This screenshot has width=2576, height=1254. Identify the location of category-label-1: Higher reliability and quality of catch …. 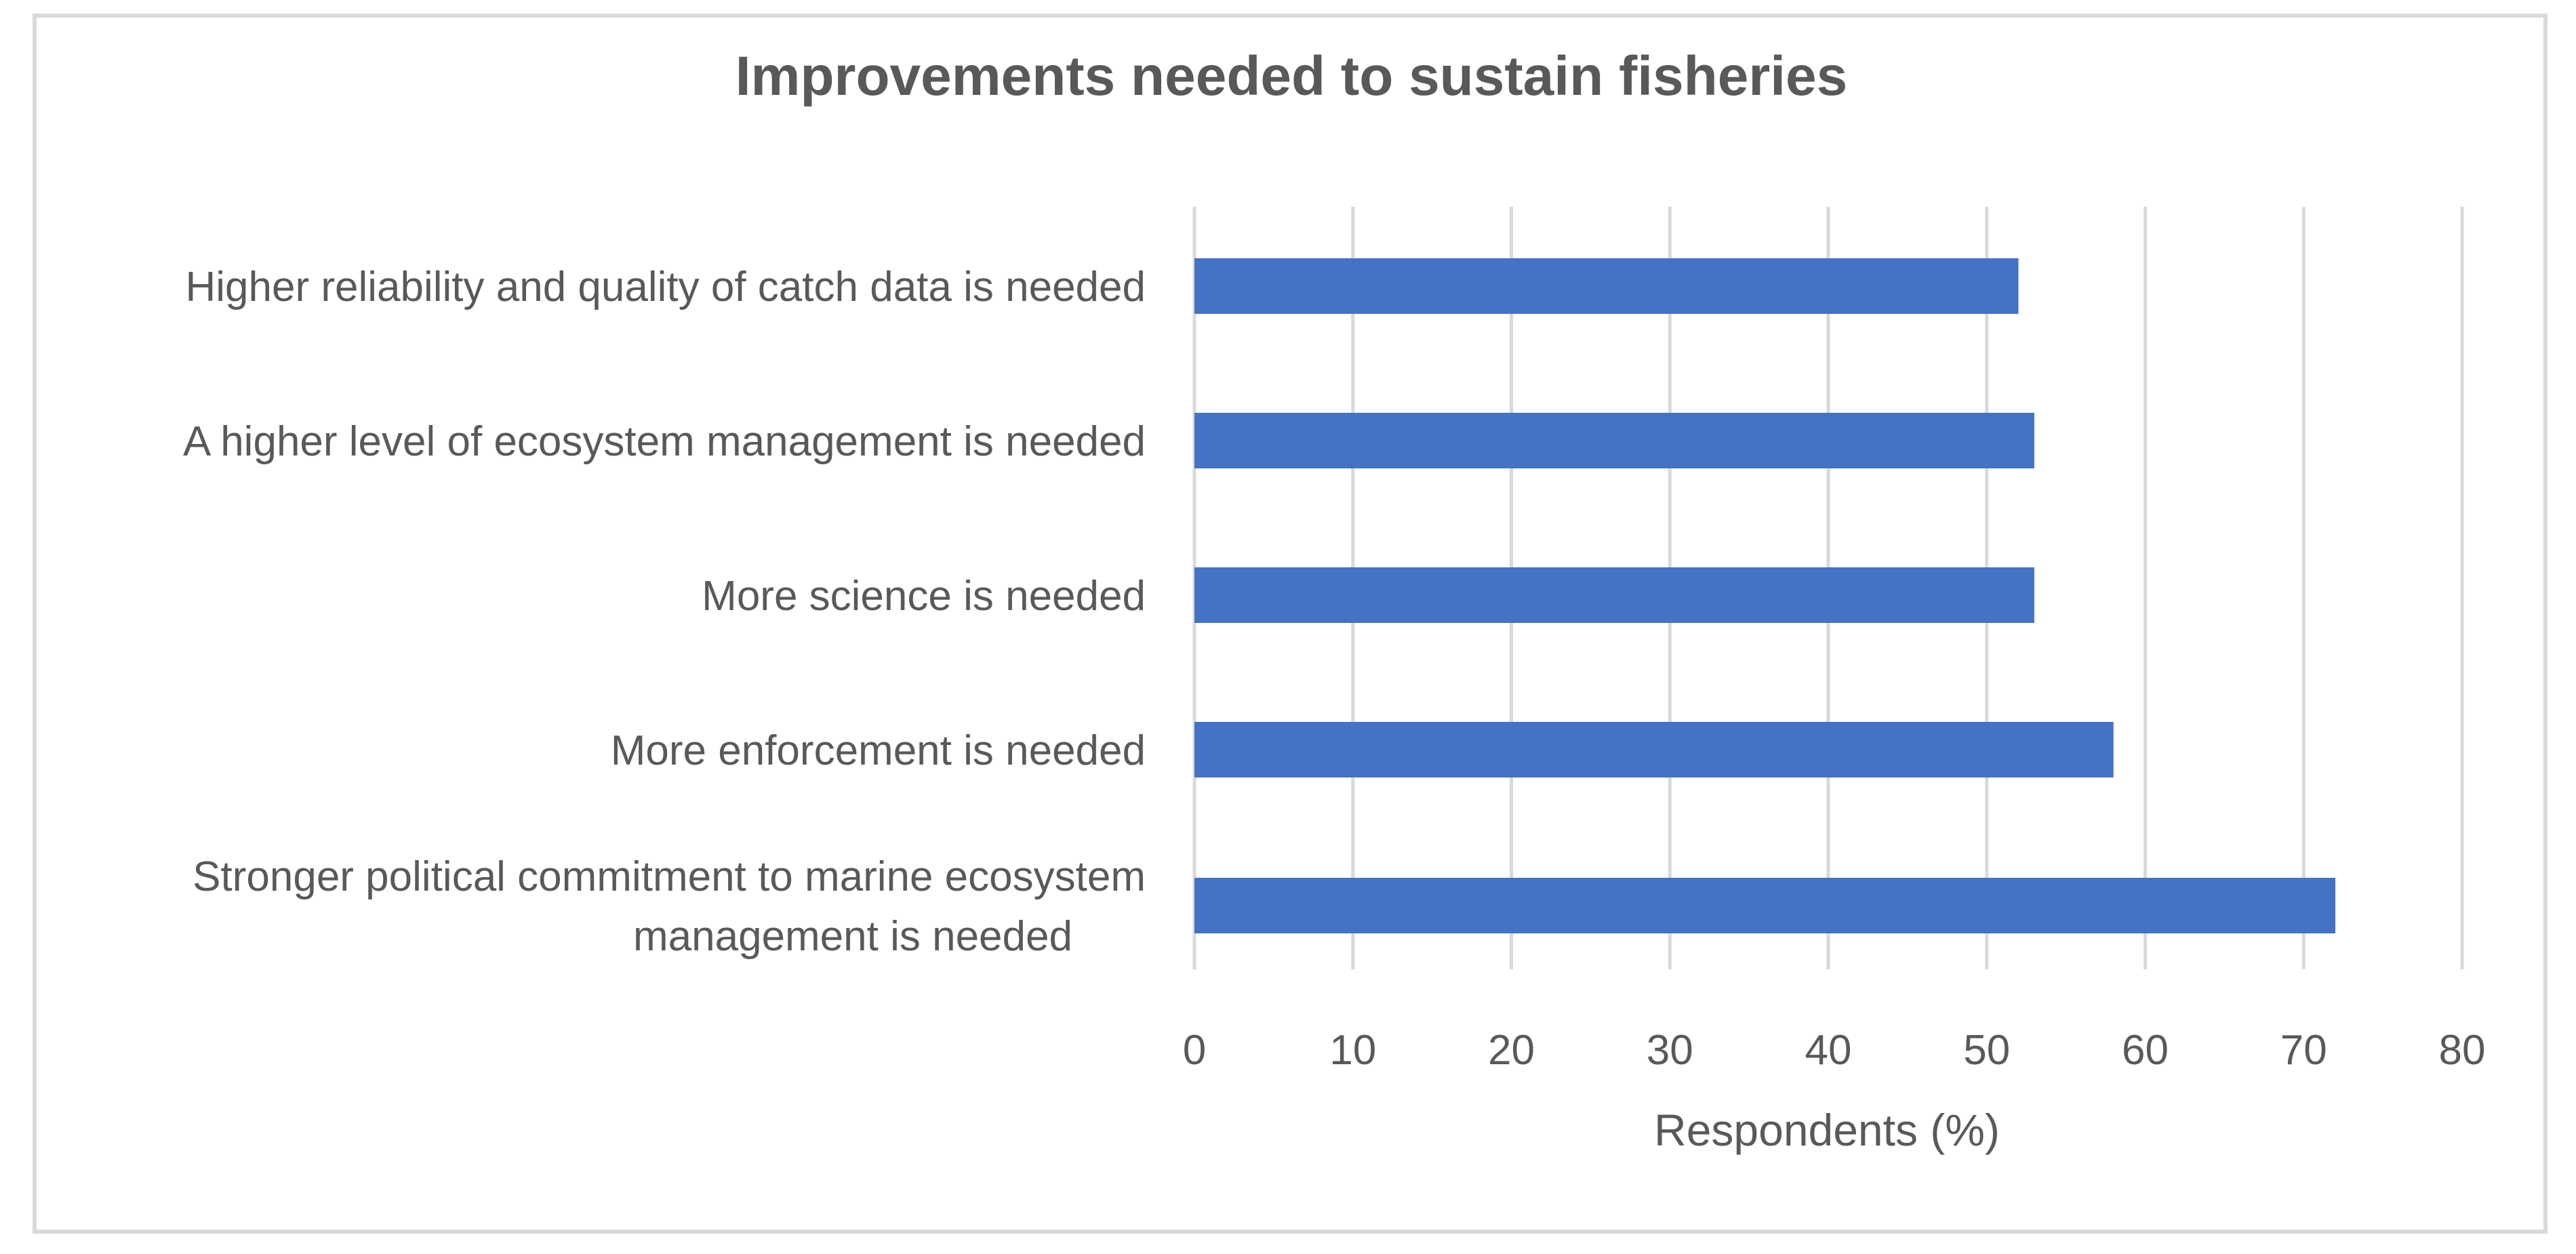
(665, 287).